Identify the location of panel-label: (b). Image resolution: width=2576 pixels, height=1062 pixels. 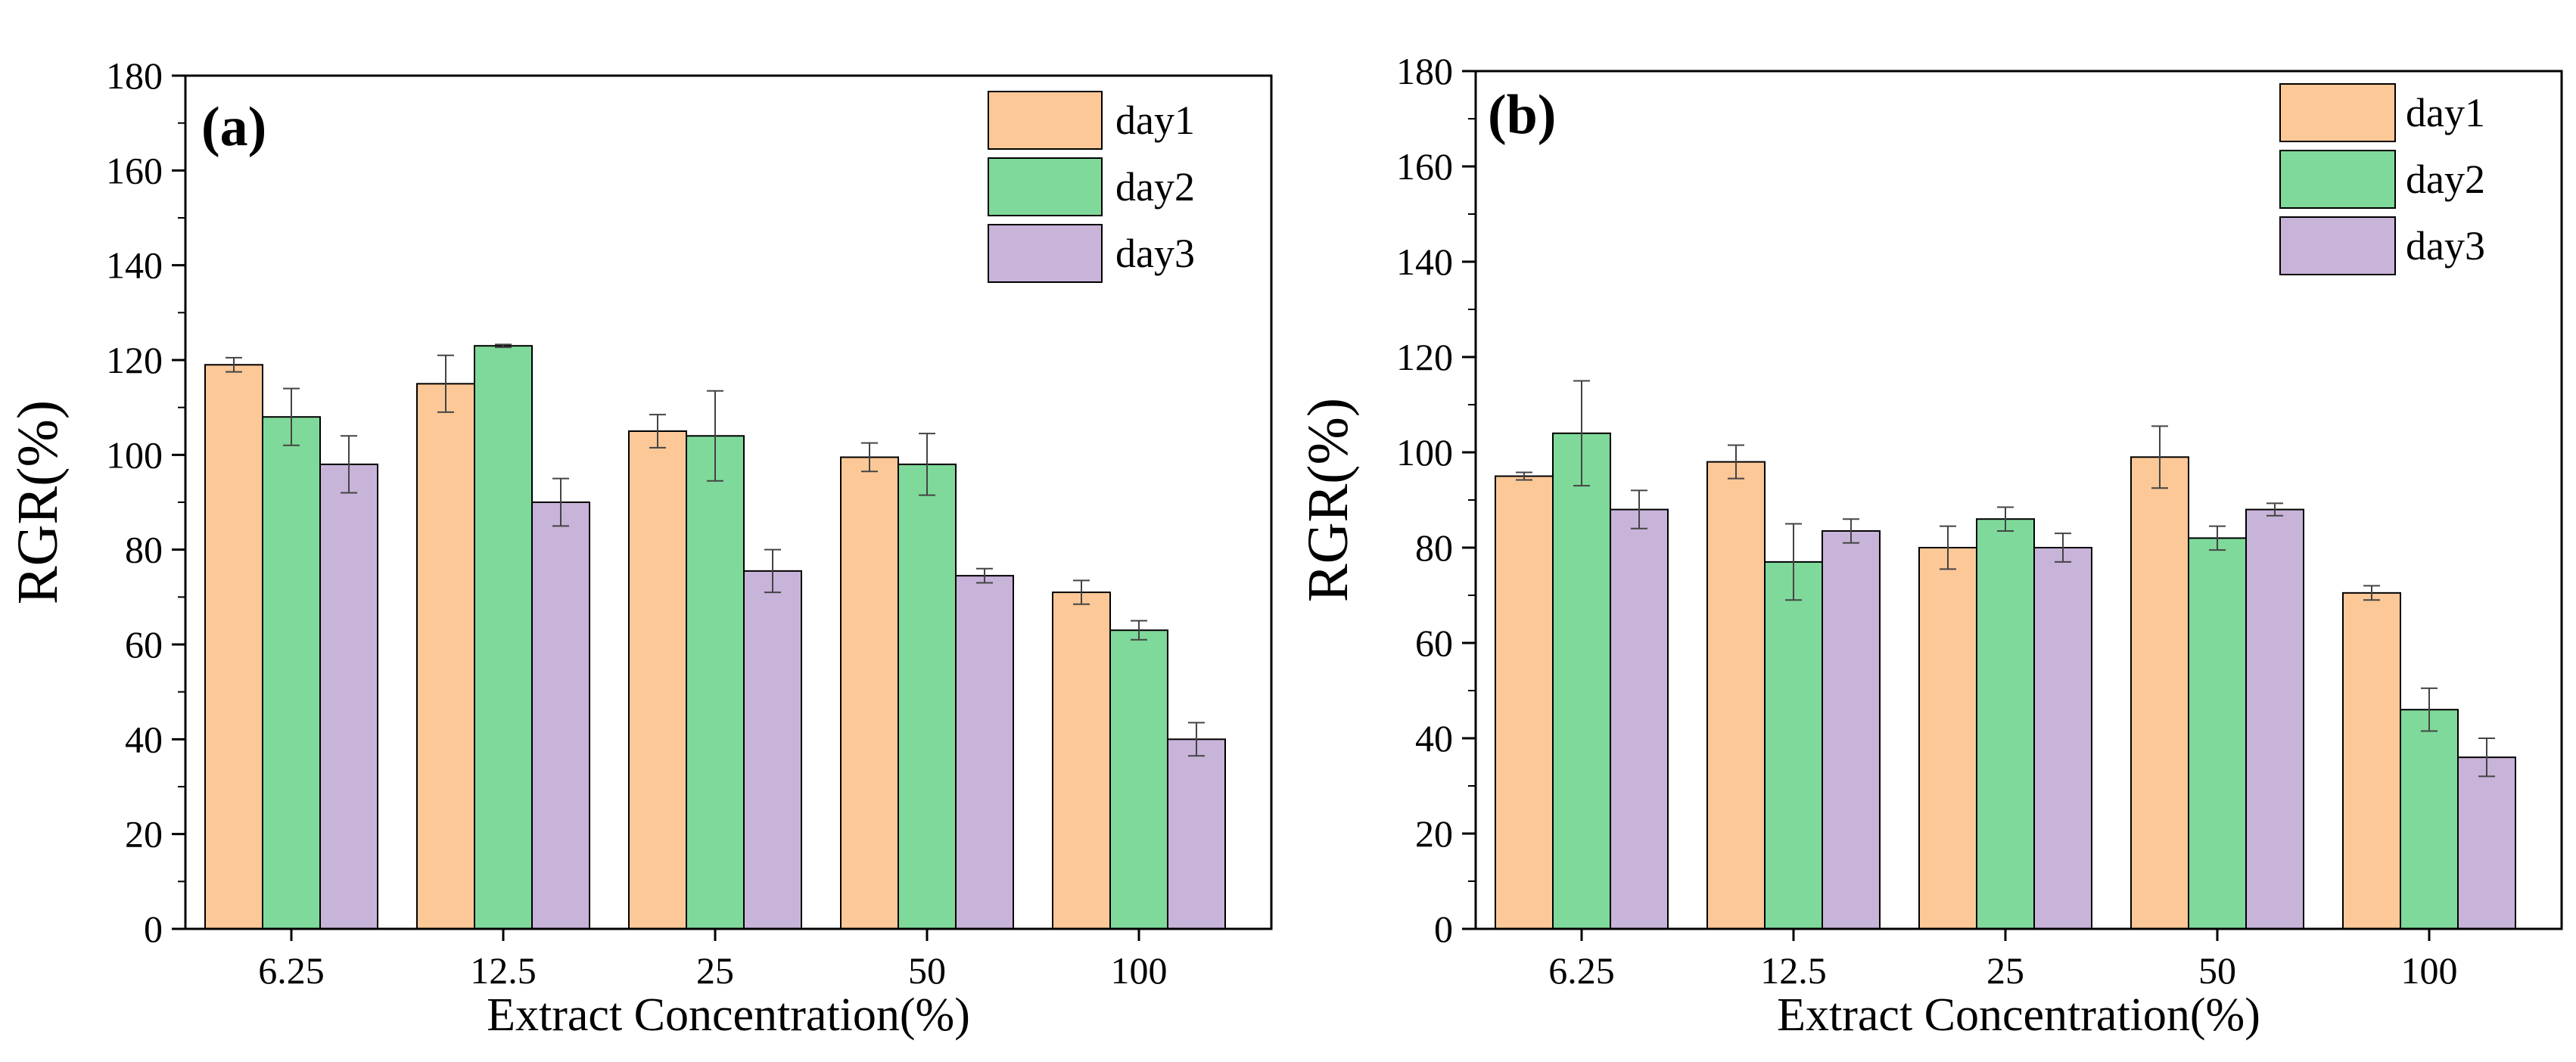
(1522, 115).